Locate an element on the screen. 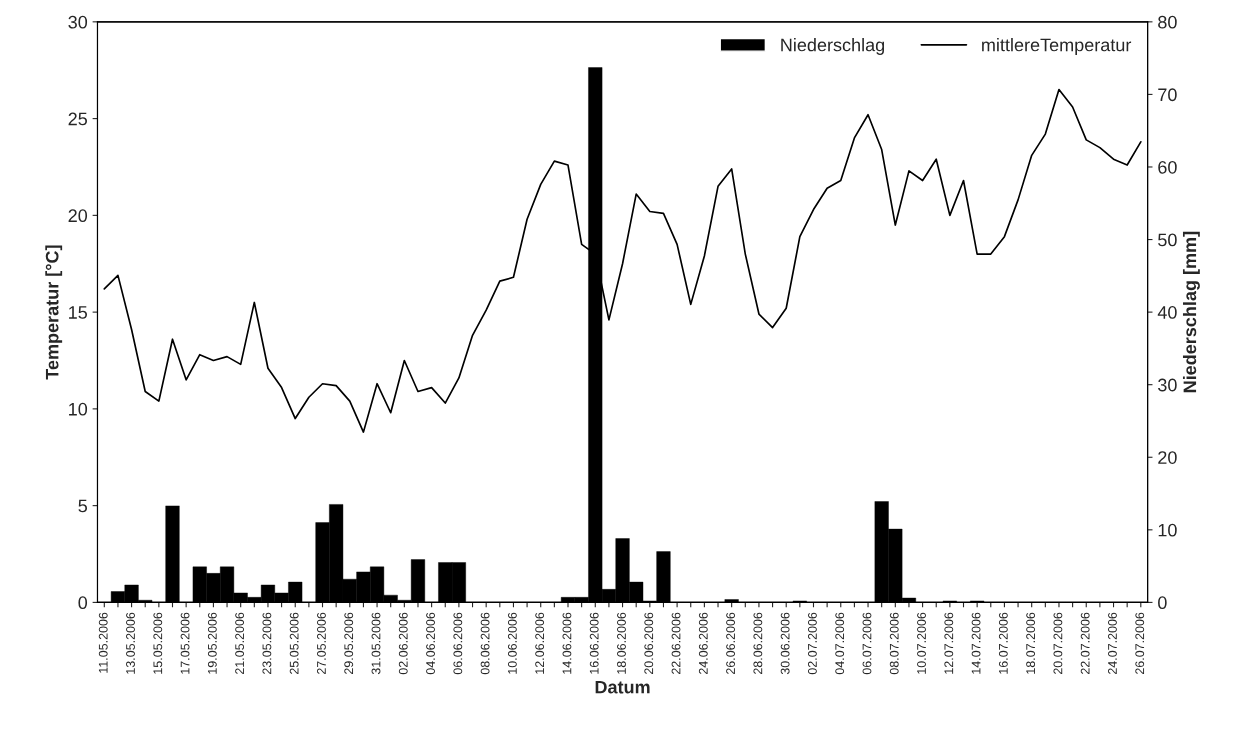 The width and height of the screenshot is (1234, 753). x-tick-label: 16.07.2006 is located at coordinates (1003, 643).